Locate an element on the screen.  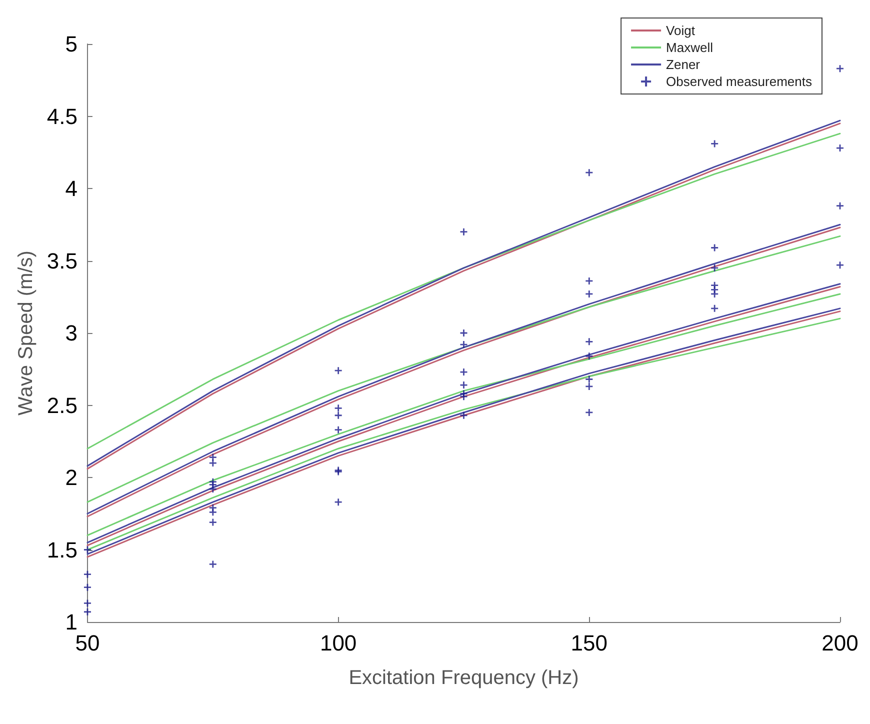
legend-label: Maxwell is located at coordinates (690, 47).